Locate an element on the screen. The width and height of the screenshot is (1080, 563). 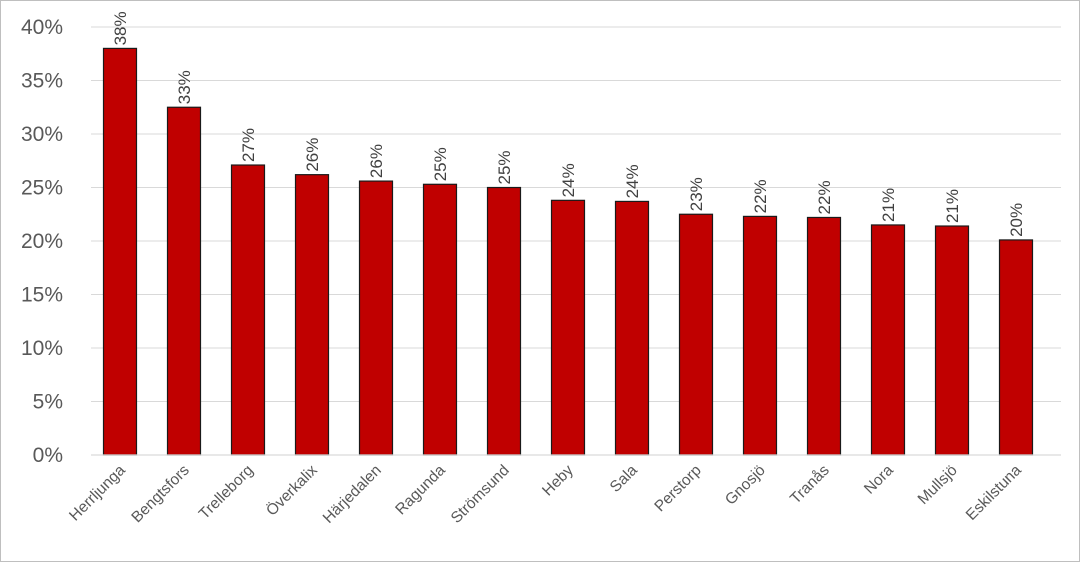
data-label: 23% is located at coordinates (696, 194).